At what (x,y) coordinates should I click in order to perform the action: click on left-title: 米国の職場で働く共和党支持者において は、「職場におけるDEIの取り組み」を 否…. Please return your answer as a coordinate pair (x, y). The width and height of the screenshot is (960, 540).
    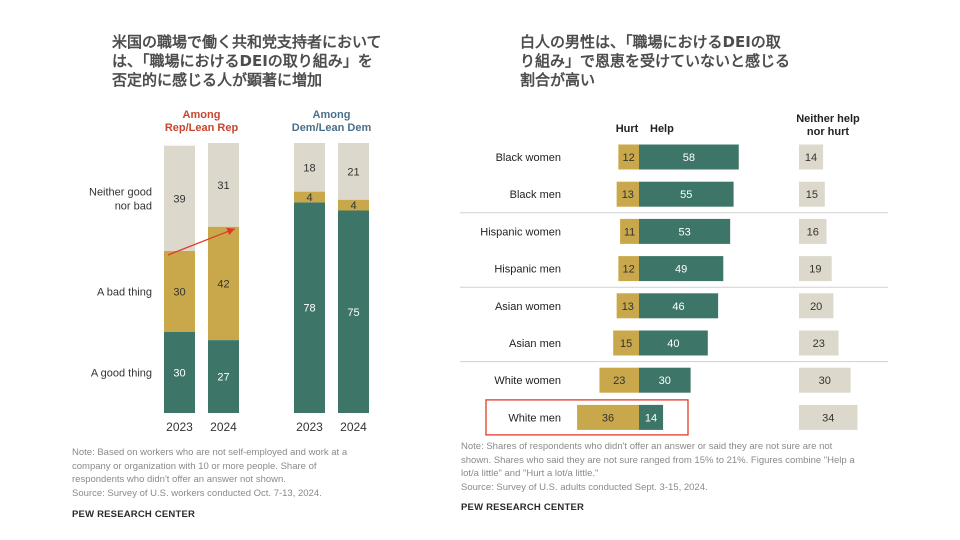
    Looking at the image, I should click on (247, 61).